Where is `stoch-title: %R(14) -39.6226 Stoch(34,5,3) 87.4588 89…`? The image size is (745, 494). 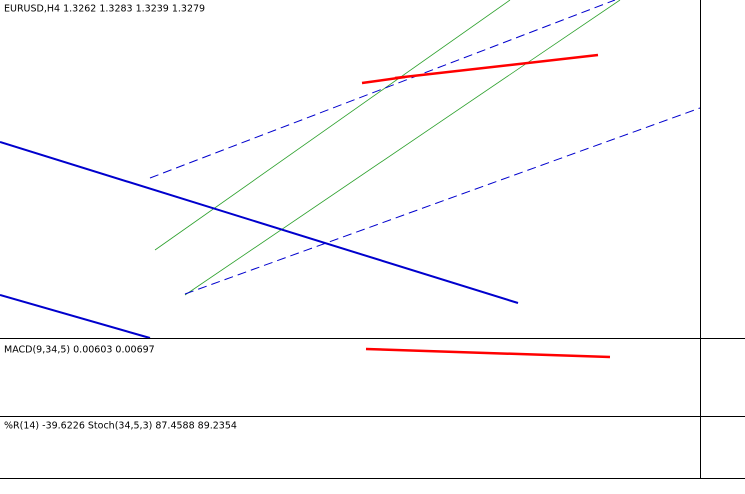 stoch-title: %R(14) -39.6226 Stoch(34,5,3) 87.4588 89… is located at coordinates (120, 426).